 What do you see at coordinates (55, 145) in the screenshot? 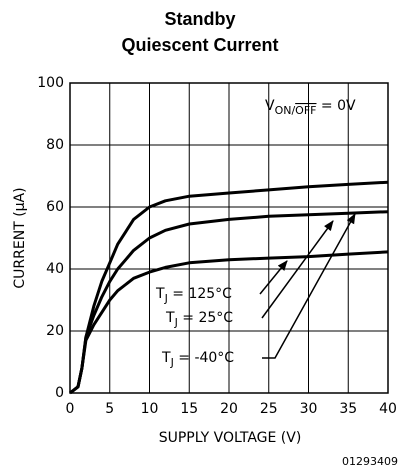
I see `y-tick-label: 80` at bounding box center [55, 145].